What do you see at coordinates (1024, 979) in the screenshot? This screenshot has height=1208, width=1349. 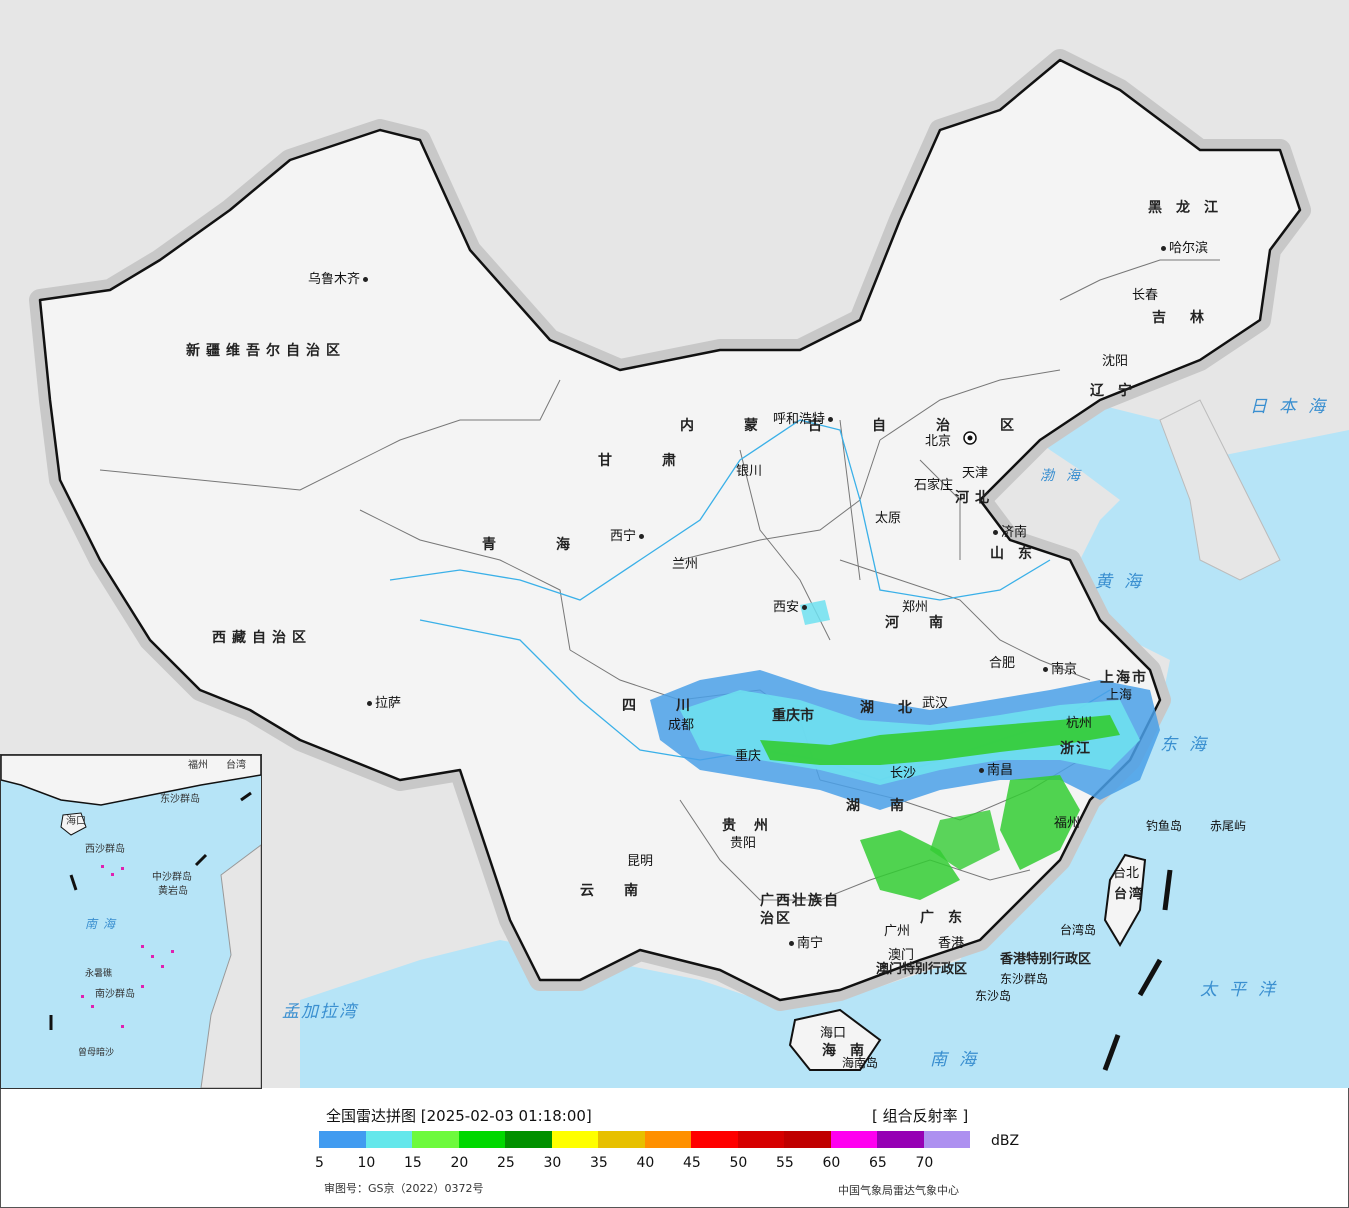 I see `island-dongsha-group: 东沙群岛` at bounding box center [1024, 979].